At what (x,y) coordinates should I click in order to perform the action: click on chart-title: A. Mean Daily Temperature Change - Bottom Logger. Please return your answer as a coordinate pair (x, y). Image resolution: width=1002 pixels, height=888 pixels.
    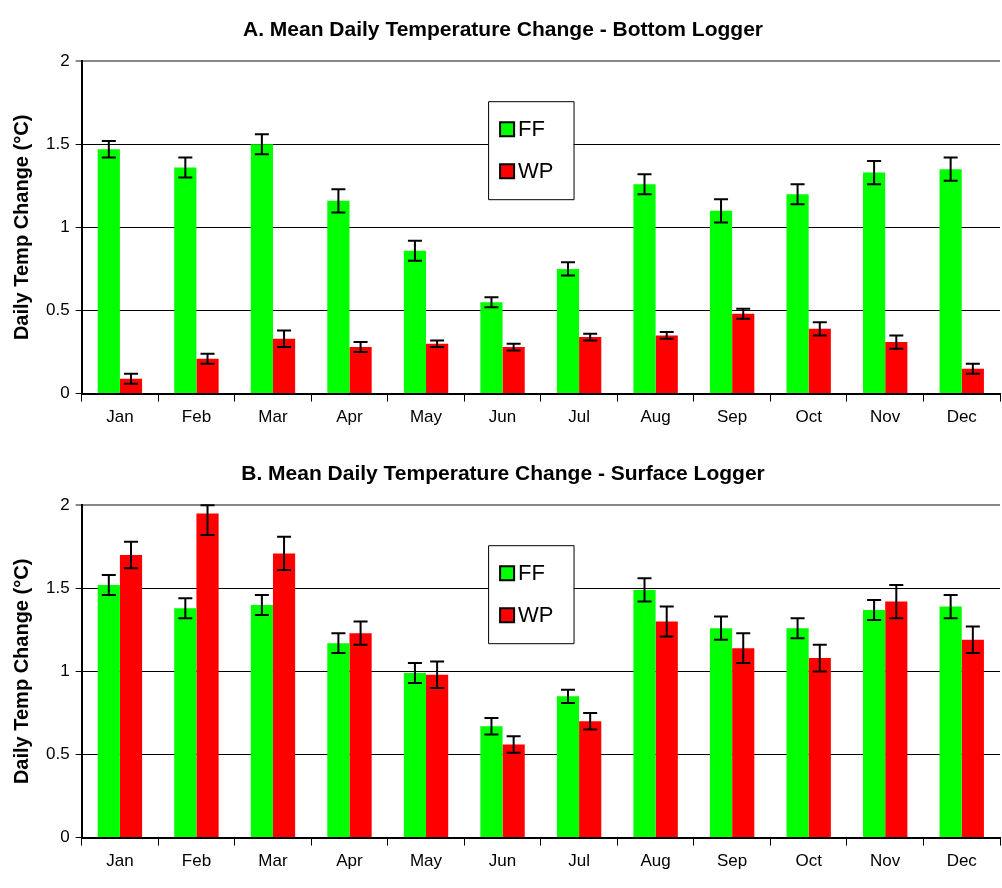
    Looking at the image, I should click on (503, 29).